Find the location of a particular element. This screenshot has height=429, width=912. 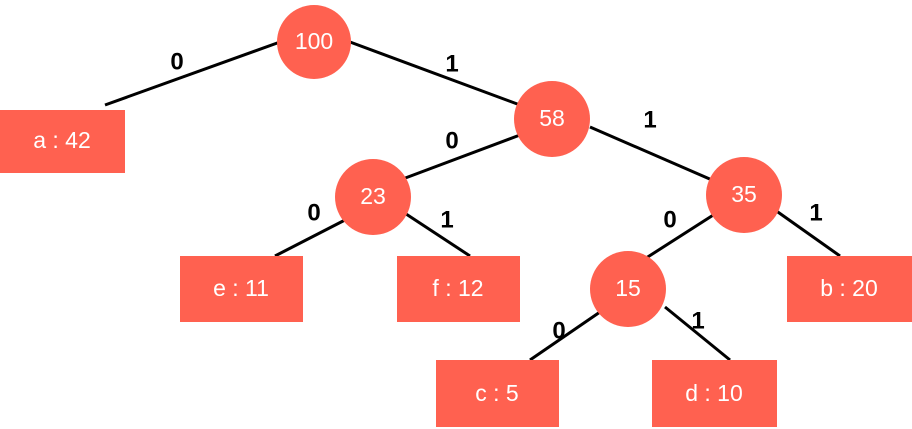

leaf-a-label: a : 42 is located at coordinates (62, 140).